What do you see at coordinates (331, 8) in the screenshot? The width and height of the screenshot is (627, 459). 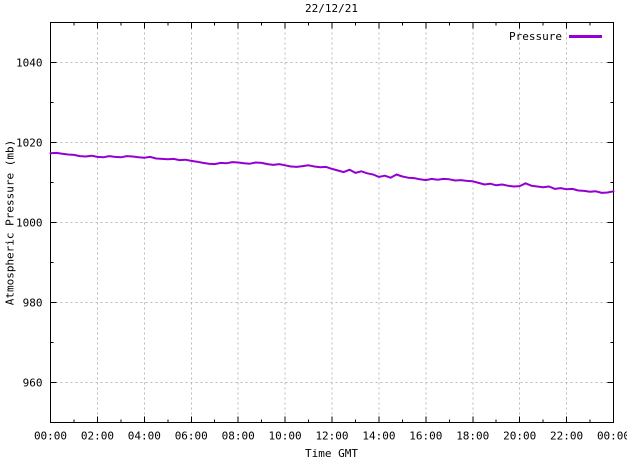 I see `chart-title: 22/12/21` at bounding box center [331, 8].